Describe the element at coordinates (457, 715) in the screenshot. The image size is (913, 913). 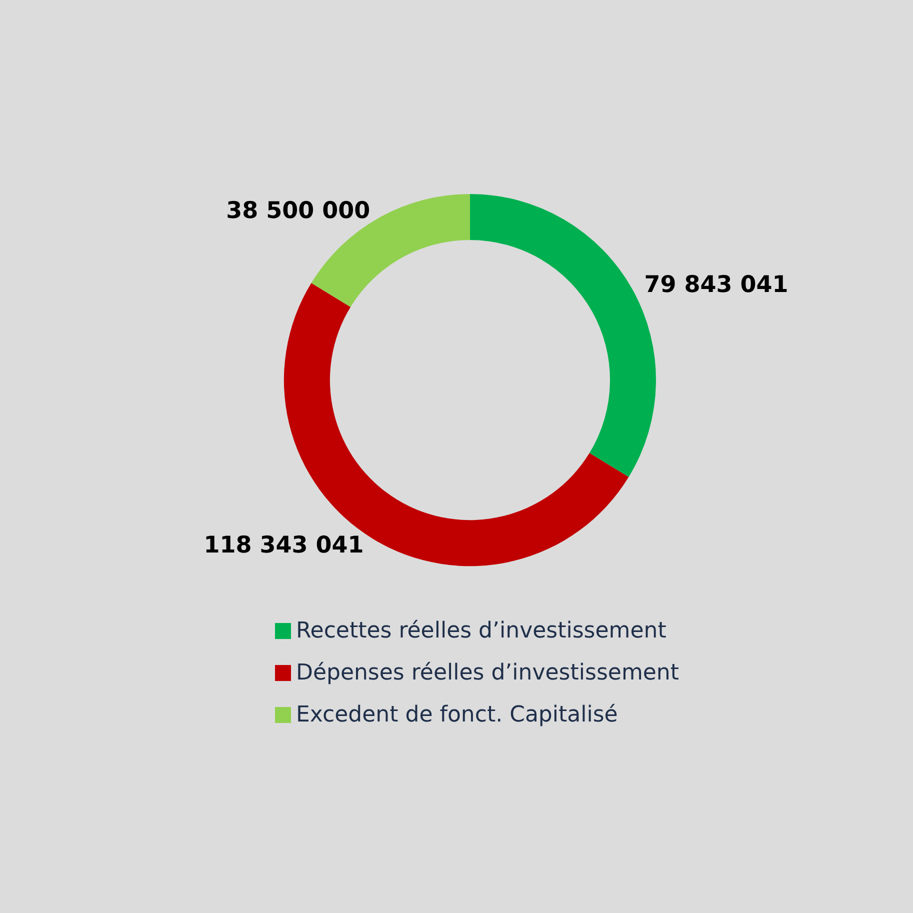
I see `legend-label: Excedent de fonct. Capitalisé` at that location.